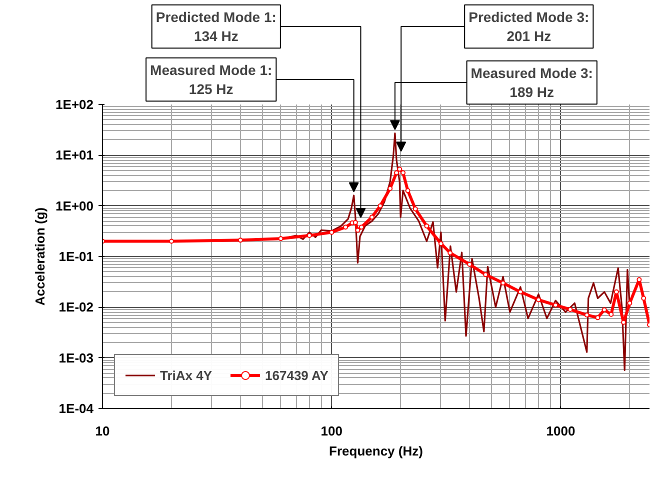  Describe the element at coordinates (102, 431) in the screenshot. I see `x-tick-label: 10` at that location.